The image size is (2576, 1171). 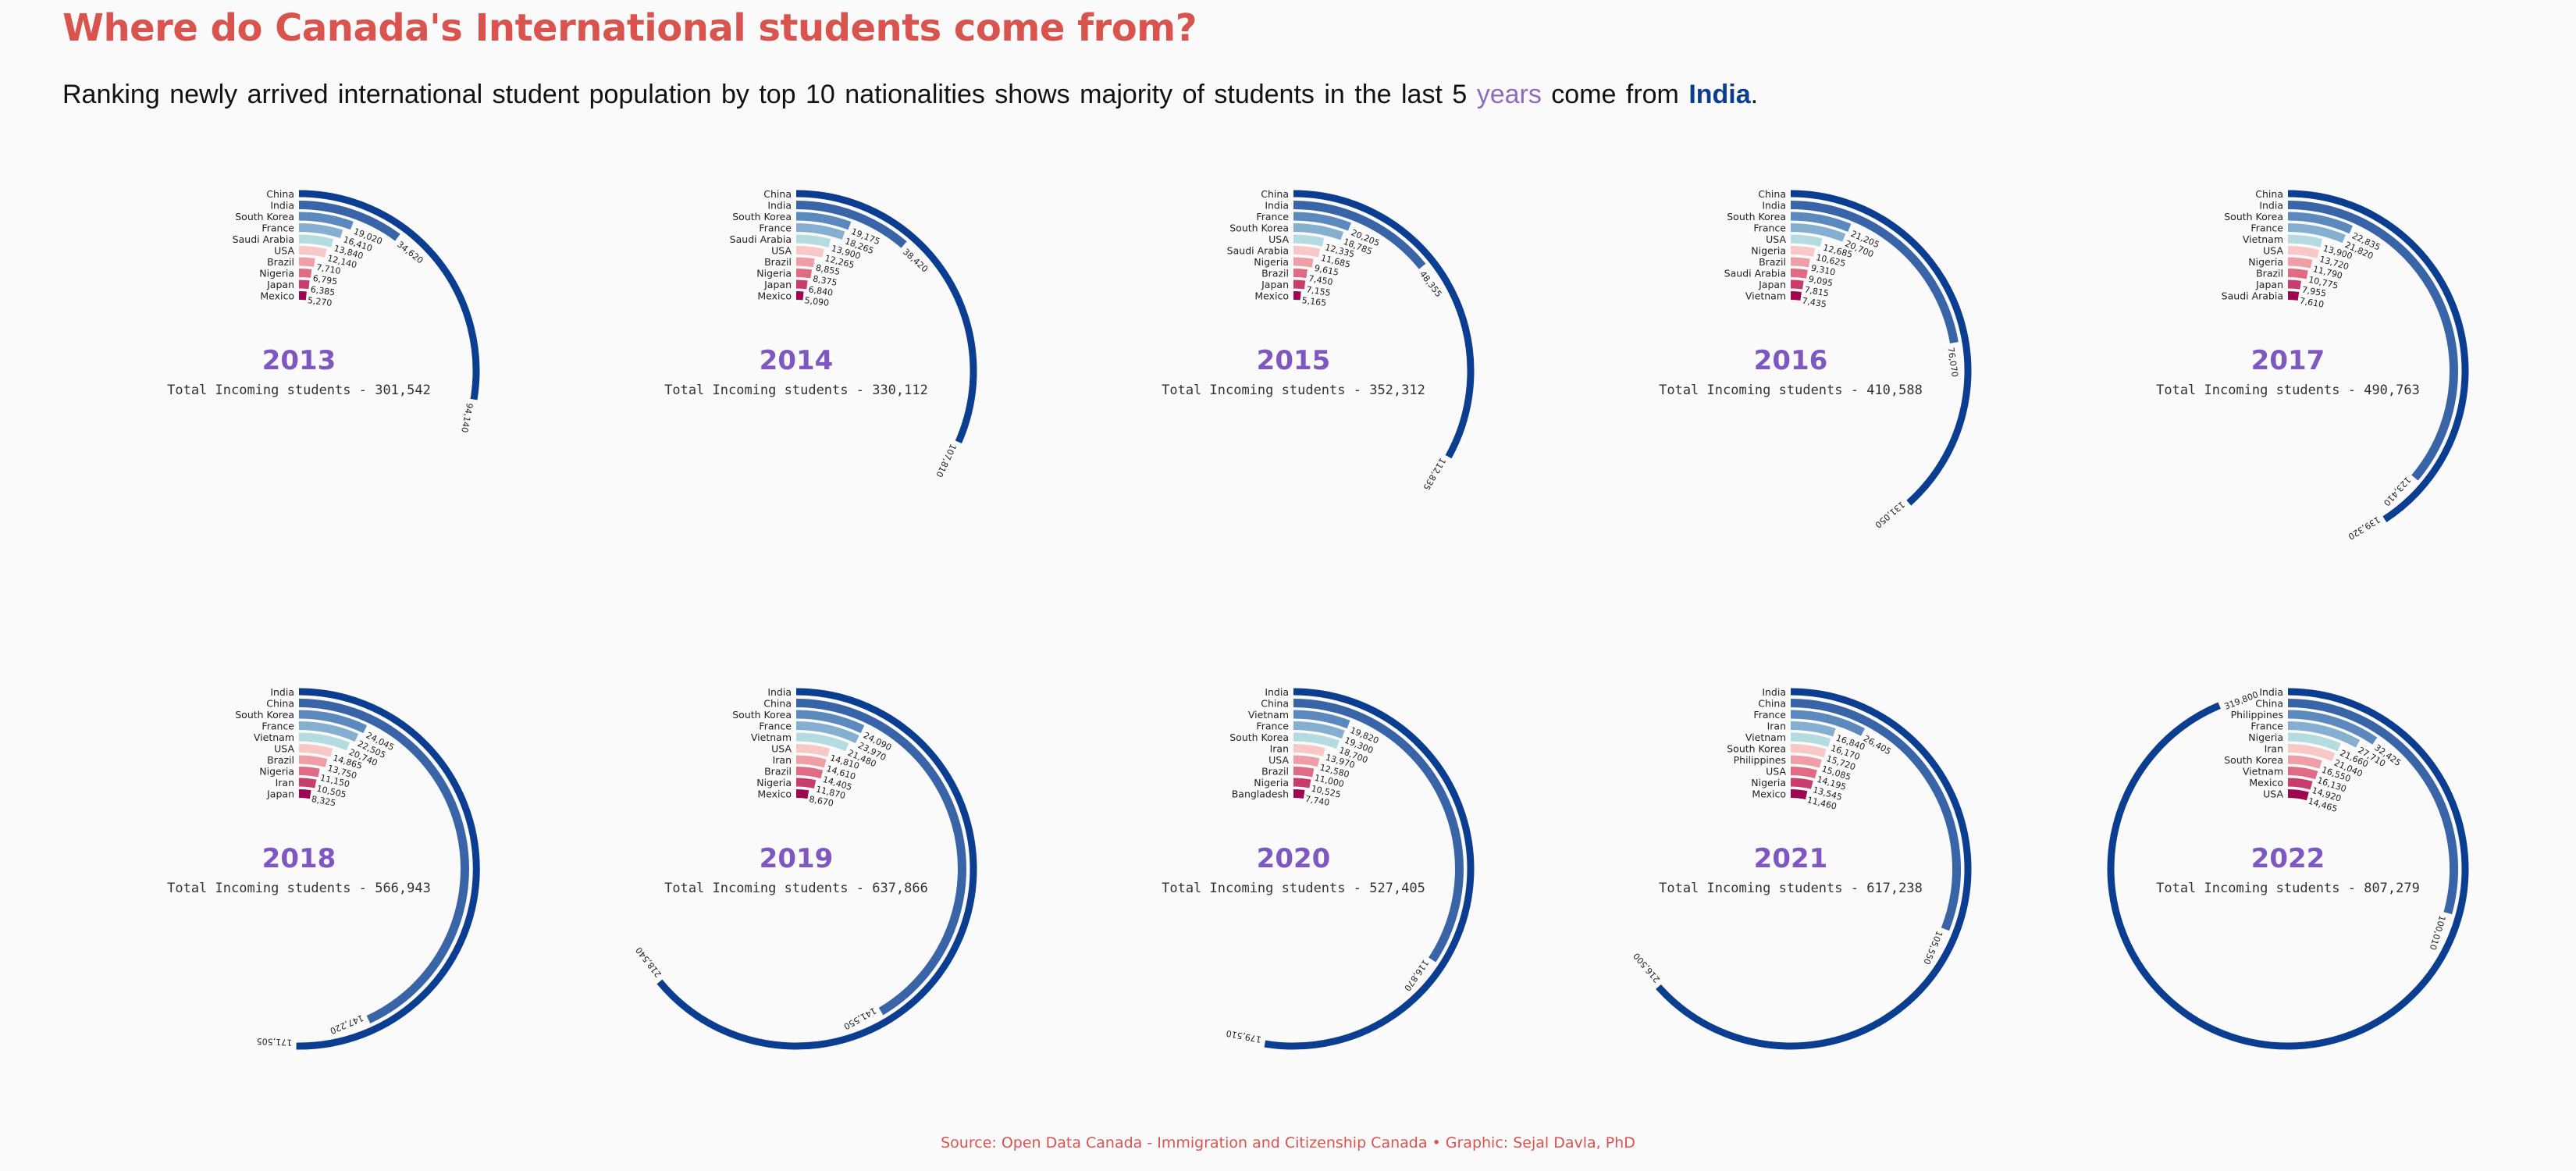 What do you see at coordinates (649, 962) in the screenshot?
I see `value-label: 218,540` at bounding box center [649, 962].